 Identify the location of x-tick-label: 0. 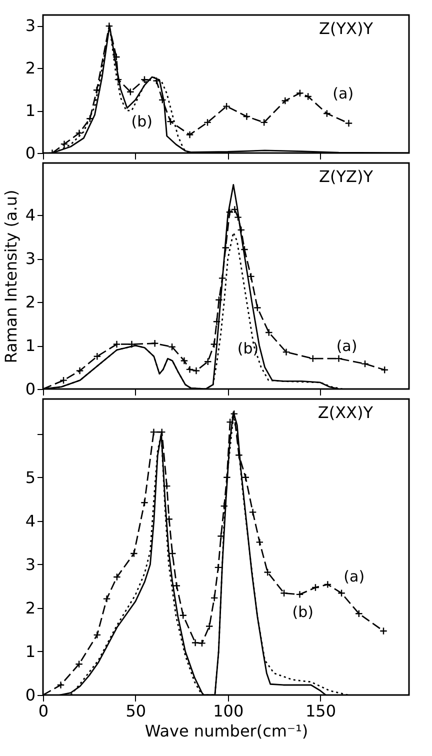
(43, 711).